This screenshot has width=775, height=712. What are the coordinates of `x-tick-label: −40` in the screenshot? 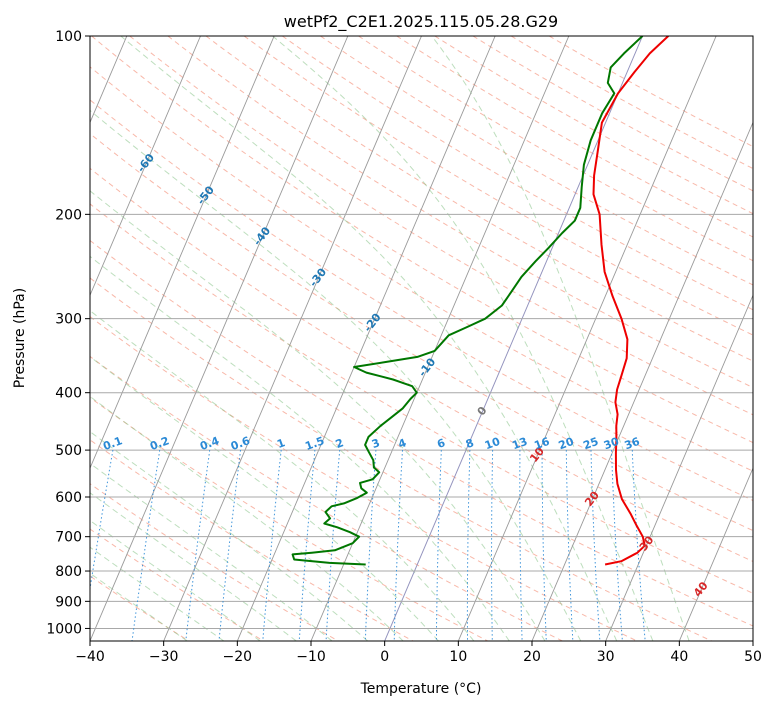 It's located at (90, 657).